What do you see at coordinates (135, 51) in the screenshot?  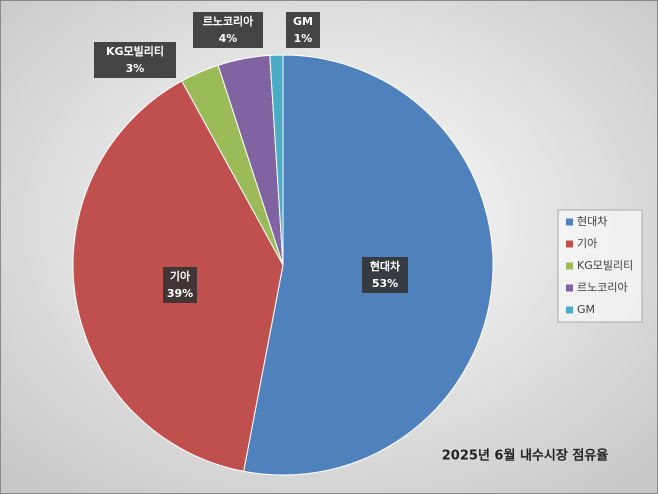 I see `data-label-name: KG모빌리티` at bounding box center [135, 51].